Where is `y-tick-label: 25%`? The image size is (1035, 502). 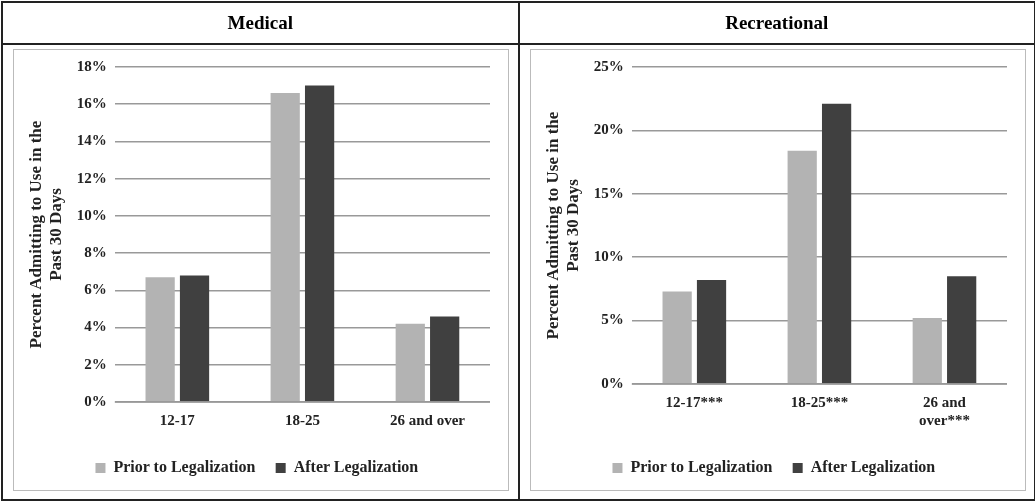
y-tick-label: 25% is located at coordinates (608, 65).